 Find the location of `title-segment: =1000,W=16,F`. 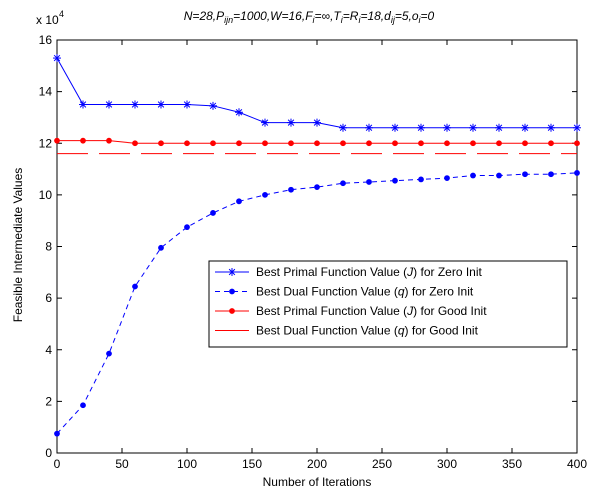

title-segment: =1000,W=16,F is located at coordinates (273, 16).